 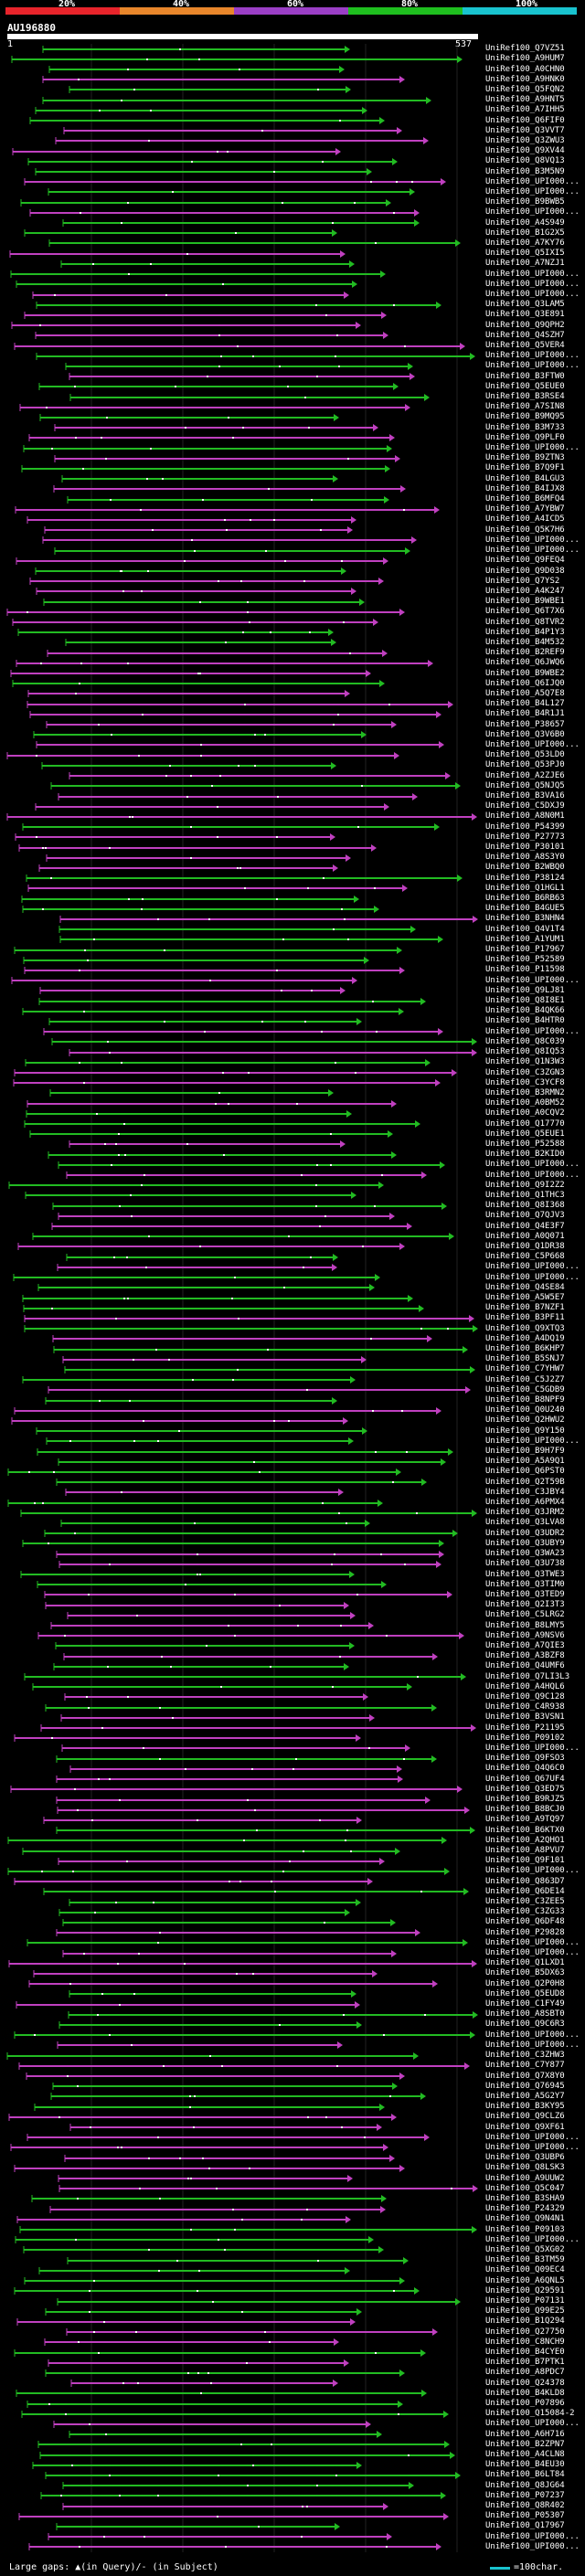 I want to click on hit-label: UniRef100_P05307, so click(x=525, y=2515).